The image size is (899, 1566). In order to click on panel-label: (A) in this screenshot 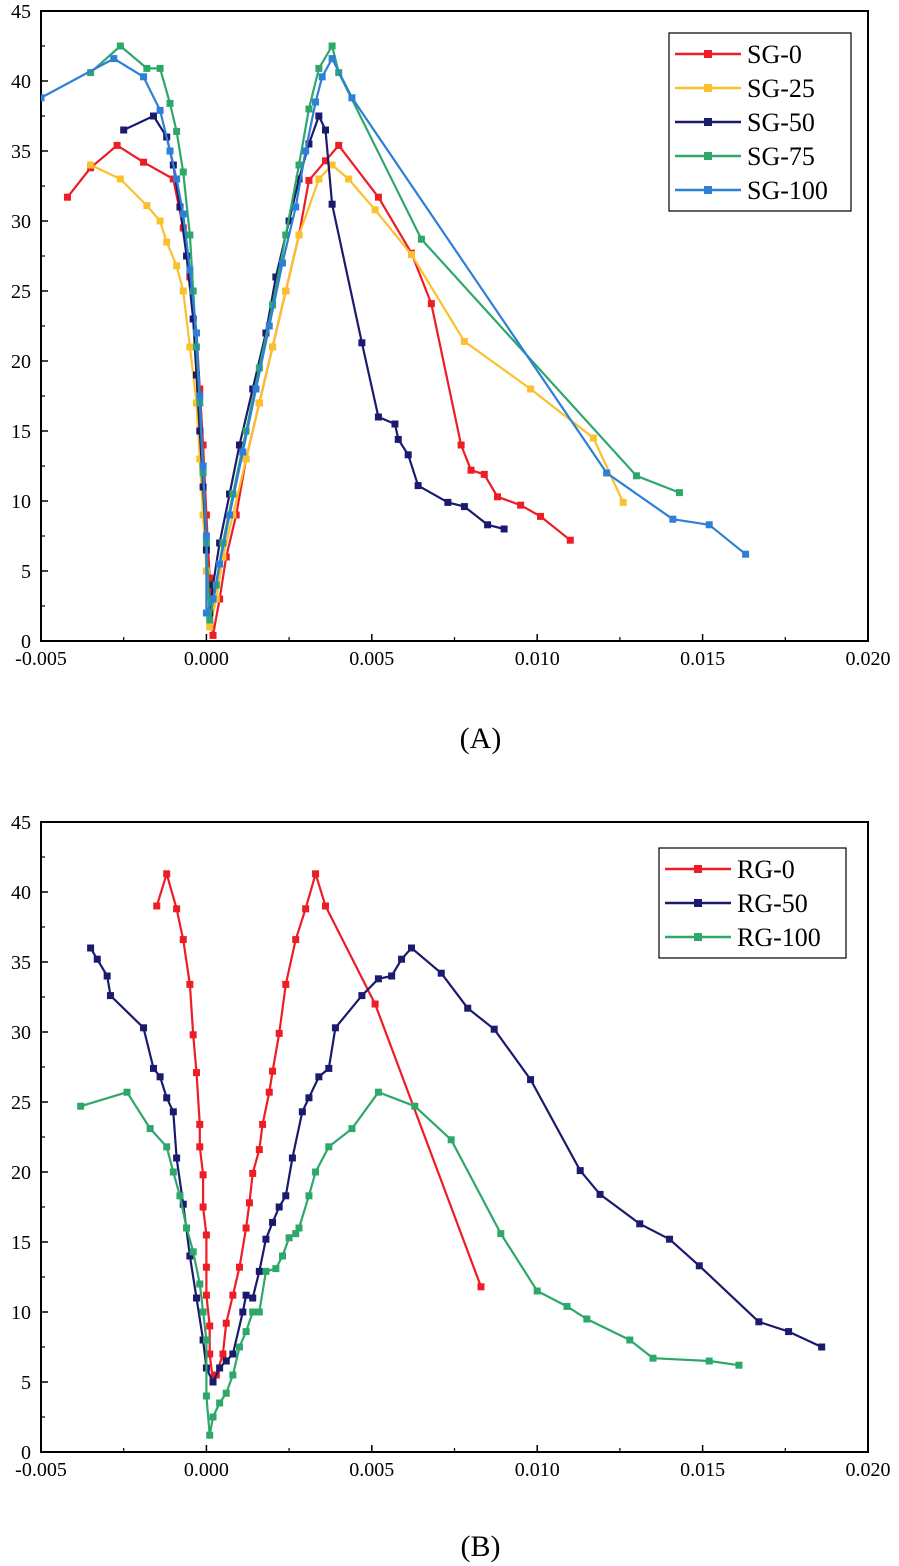, I will do `click(481, 738)`.